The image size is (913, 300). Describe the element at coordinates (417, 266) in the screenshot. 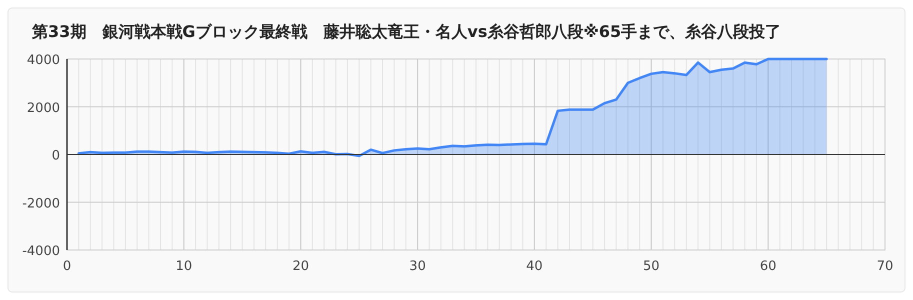

I see `x-tick-label: 30` at that location.